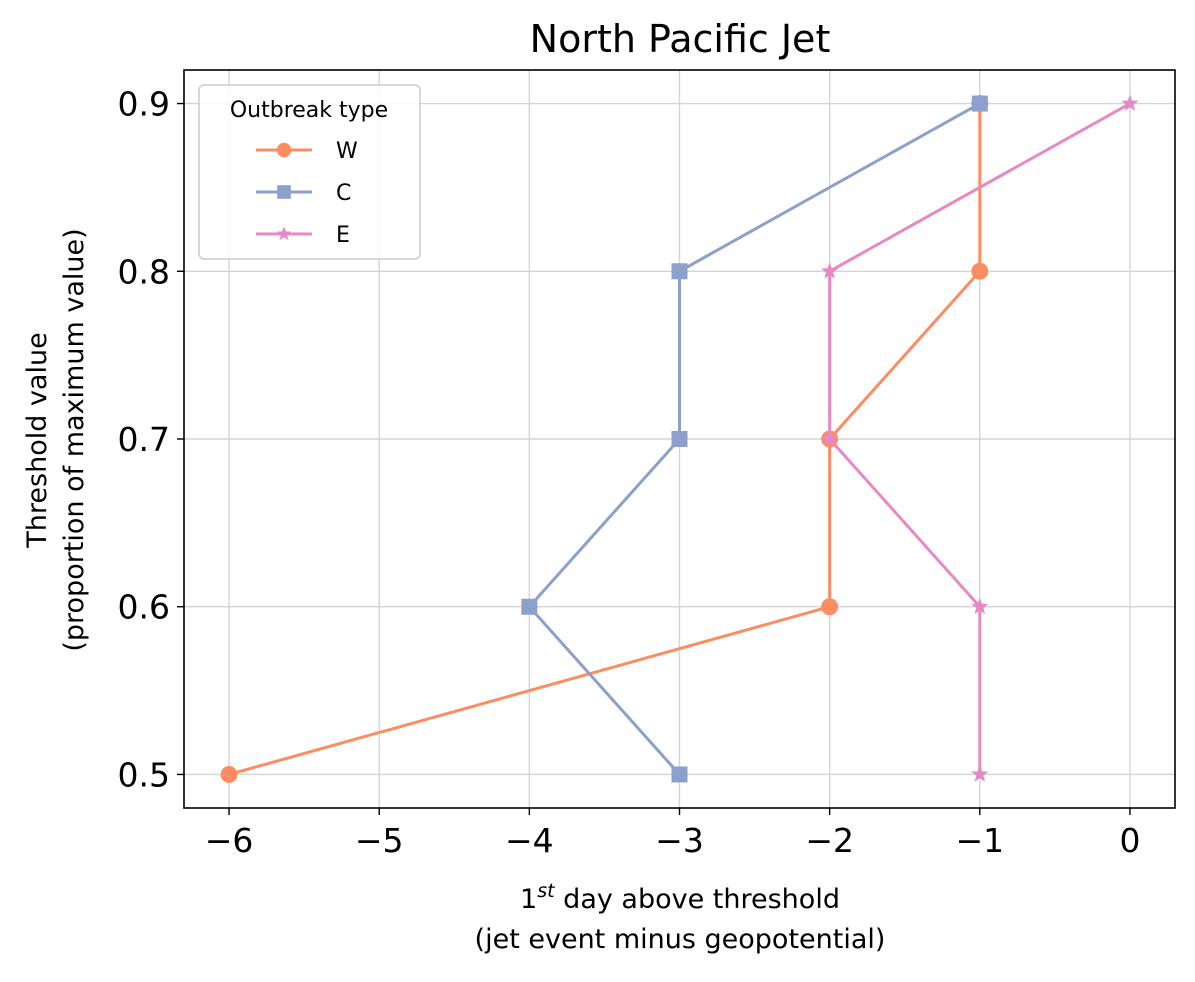 This screenshot has height=982, width=1195. I want to click on x-axis-label: 1st day above threshold, so click(680, 897).